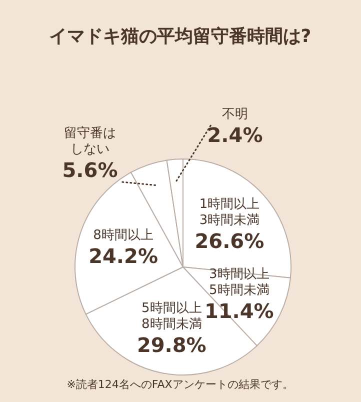 The height and width of the screenshot is (402, 361). I want to click on slice-label: 不明, so click(235, 115).